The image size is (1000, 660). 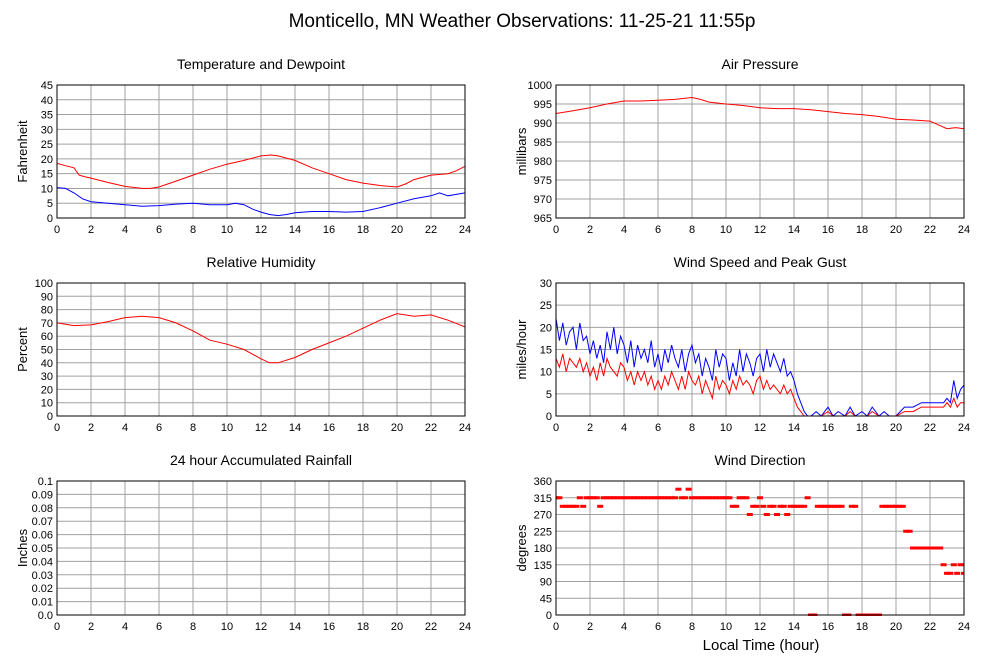 I want to click on y-tick-label: 25, so click(x=47, y=145).